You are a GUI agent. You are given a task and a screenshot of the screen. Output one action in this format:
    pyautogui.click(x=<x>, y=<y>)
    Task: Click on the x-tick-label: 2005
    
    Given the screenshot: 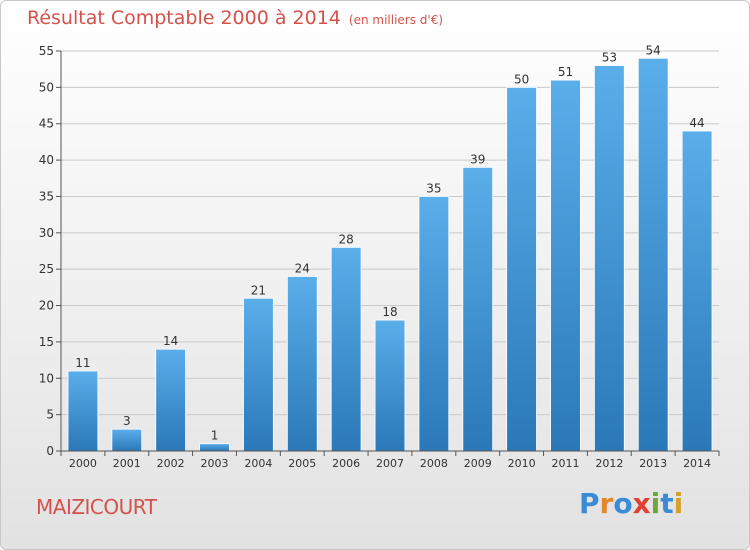 What is the action you would take?
    pyautogui.click(x=302, y=463)
    